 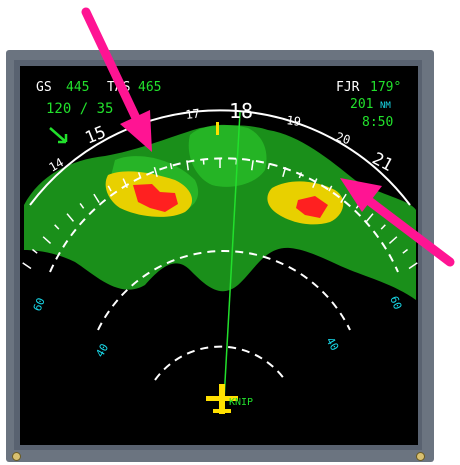 What do you see at coordinates (39, 304) in the screenshot?
I see `range-label-left-outer: 60` at bounding box center [39, 304].